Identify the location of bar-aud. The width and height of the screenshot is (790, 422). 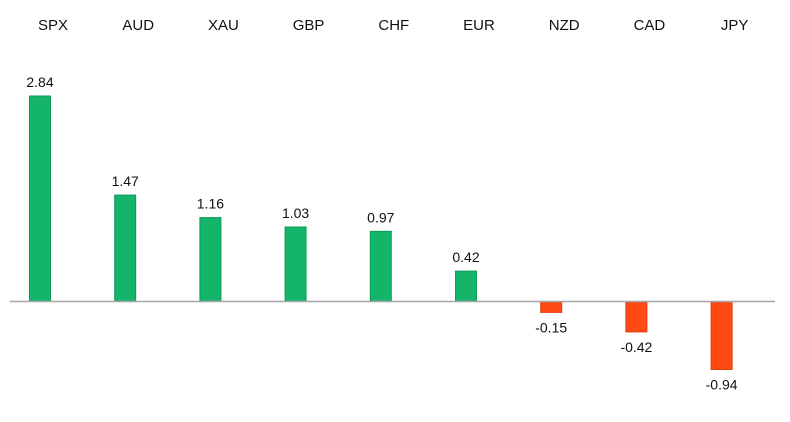
(125, 248).